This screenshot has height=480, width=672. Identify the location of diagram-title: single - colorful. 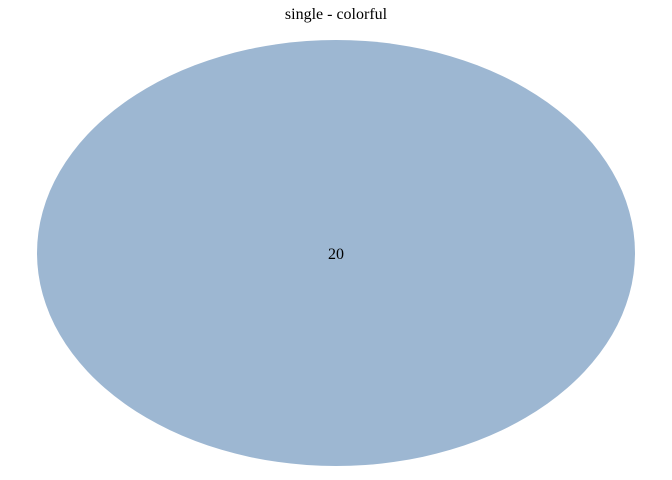
(336, 14).